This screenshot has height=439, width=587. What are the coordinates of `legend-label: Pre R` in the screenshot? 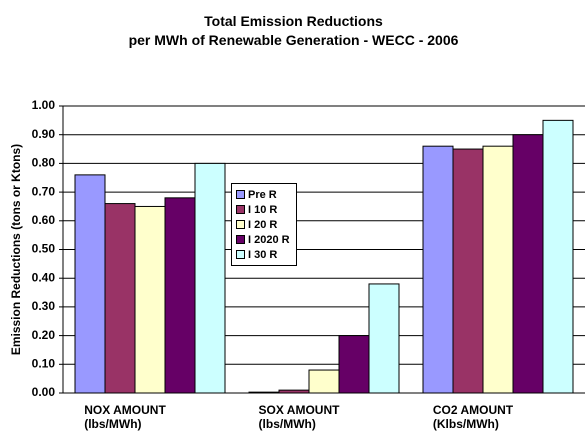 It's located at (262, 194).